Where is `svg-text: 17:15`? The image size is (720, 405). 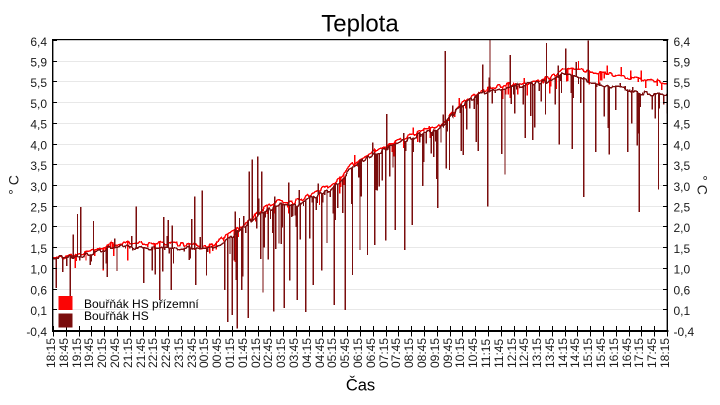 svg-text: 17:15 is located at coordinates (639, 353).